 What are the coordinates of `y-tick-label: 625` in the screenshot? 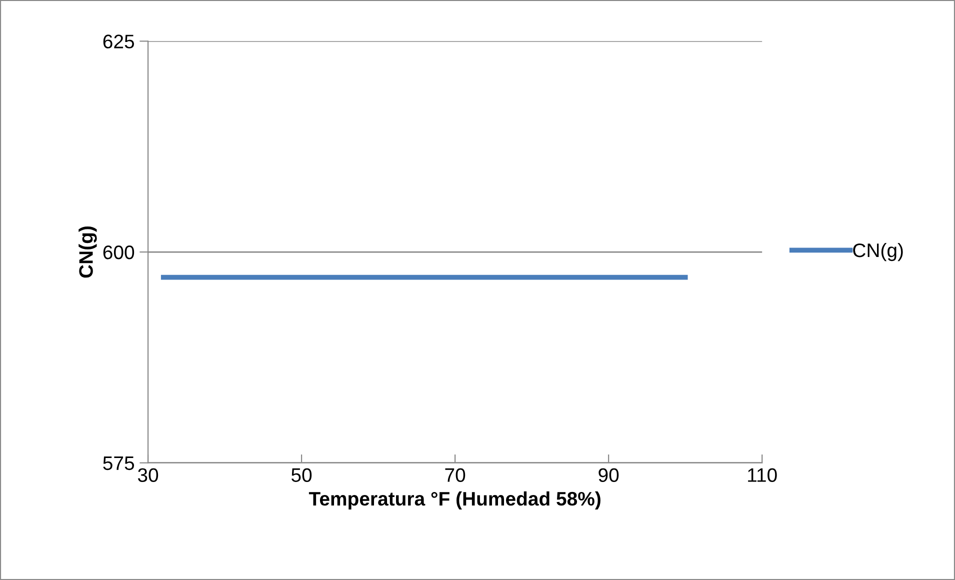 It's located at (118, 41).